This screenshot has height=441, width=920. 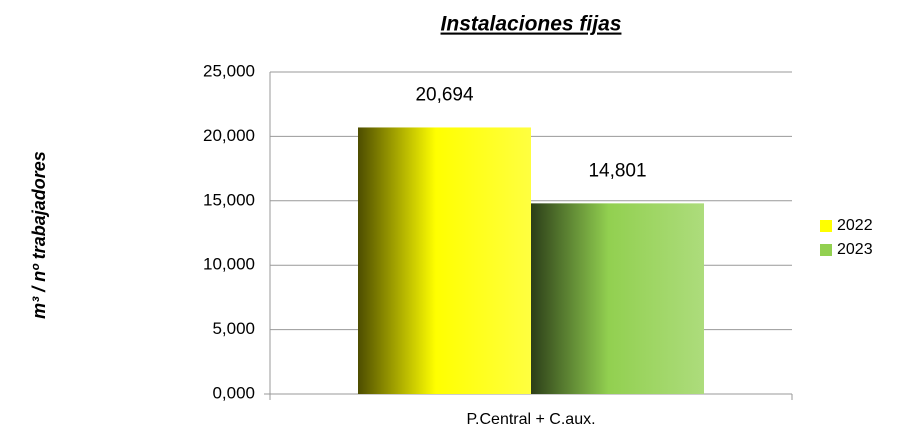 I want to click on y-tick-label: 5,000, so click(x=233, y=328).